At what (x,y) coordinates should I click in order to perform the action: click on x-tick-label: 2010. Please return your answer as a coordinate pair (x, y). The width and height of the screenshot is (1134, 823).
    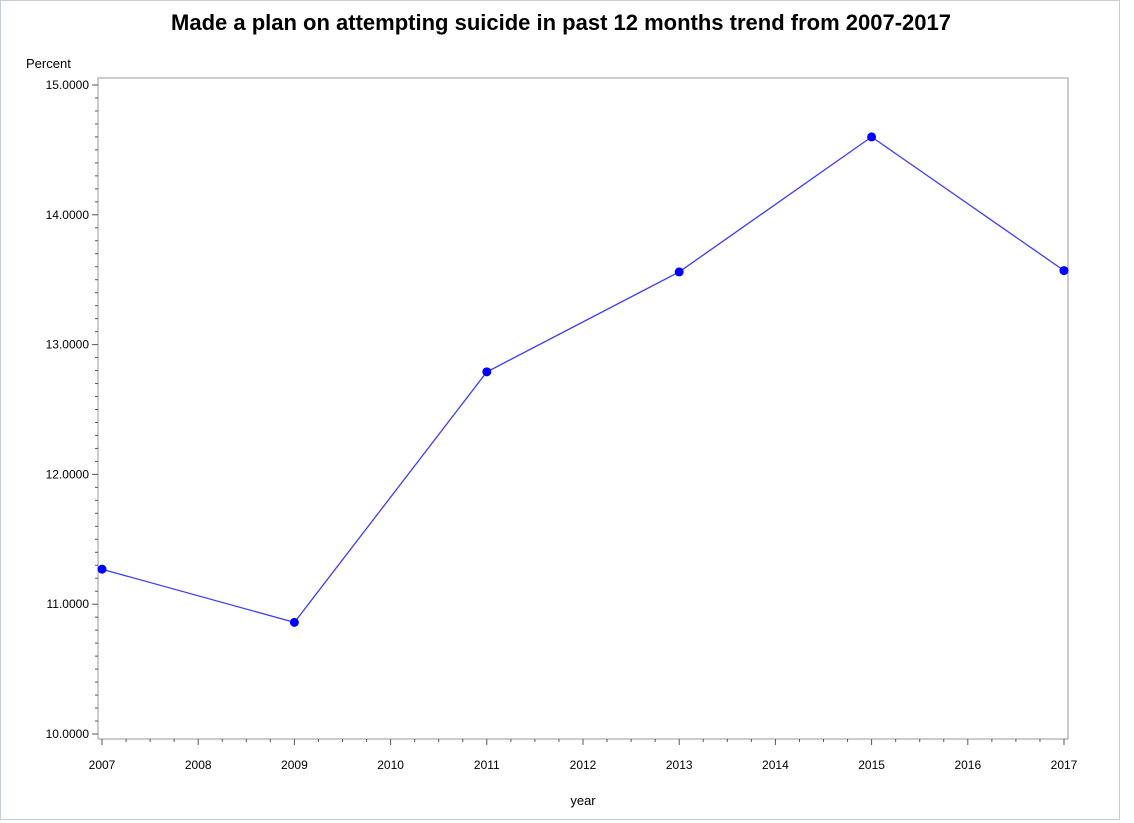
    Looking at the image, I should click on (390, 765).